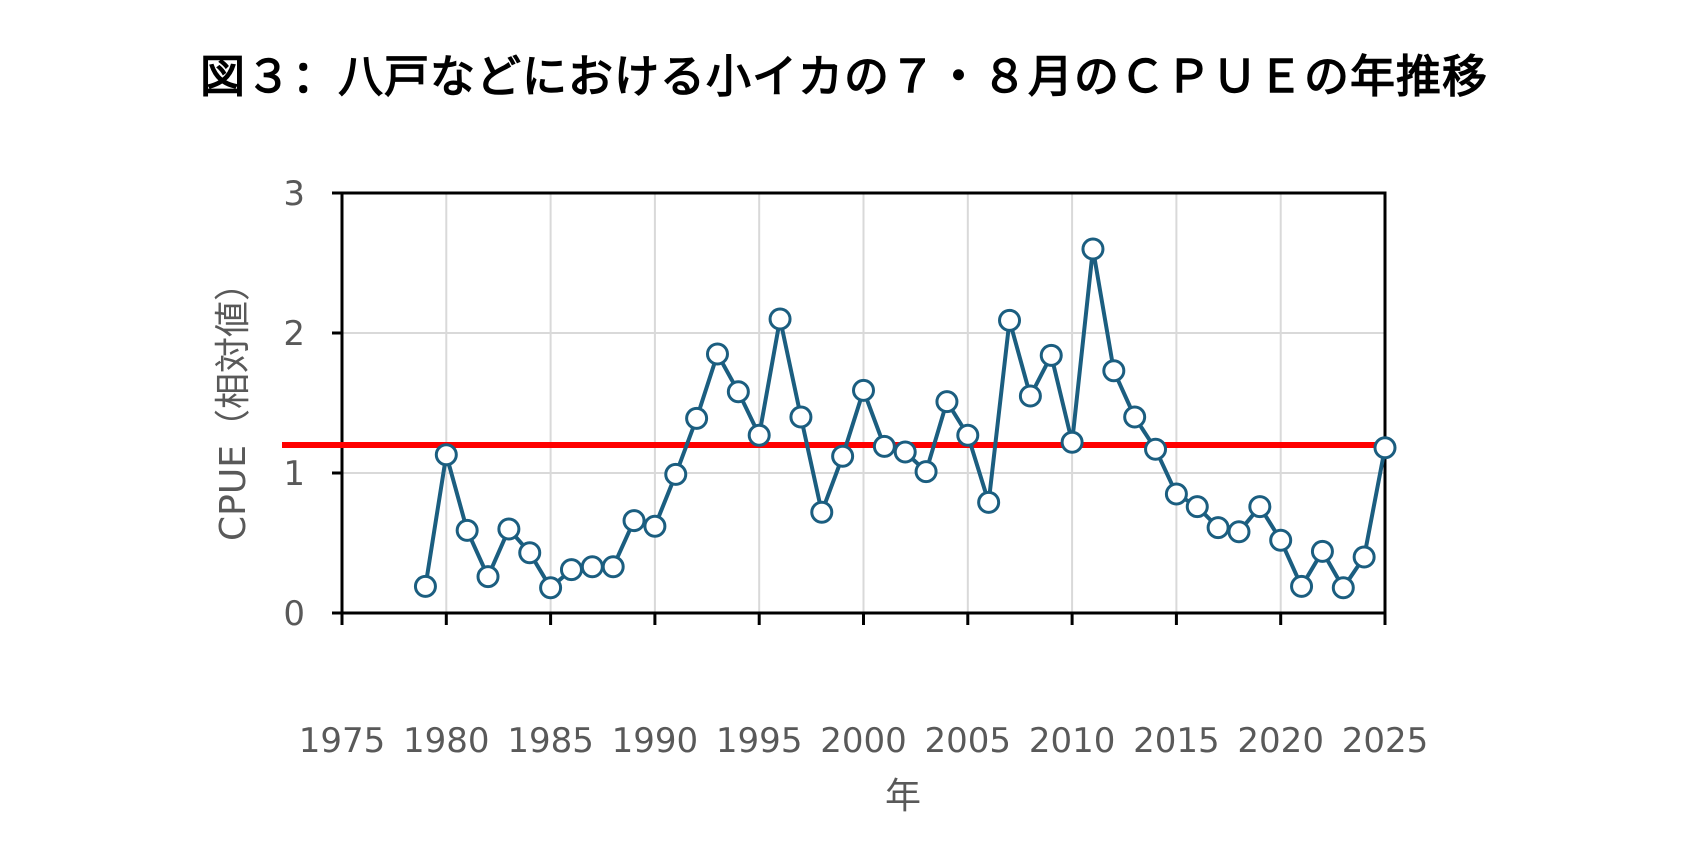 The height and width of the screenshot is (866, 1688). I want to click on chart-title: 図３：八戸などにおける小イカの７・８月のＣＰＵＥの年推移, so click(843, 76).